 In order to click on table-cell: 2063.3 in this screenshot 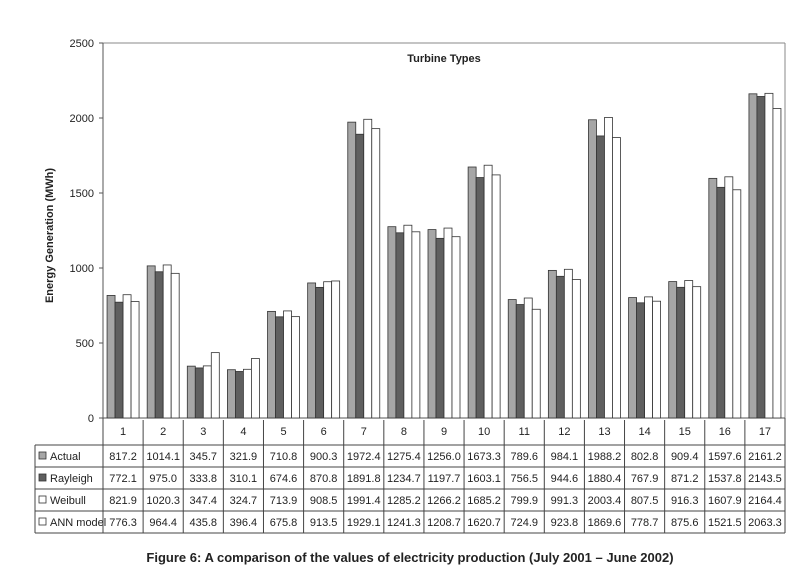, I will do `click(765, 523)`.